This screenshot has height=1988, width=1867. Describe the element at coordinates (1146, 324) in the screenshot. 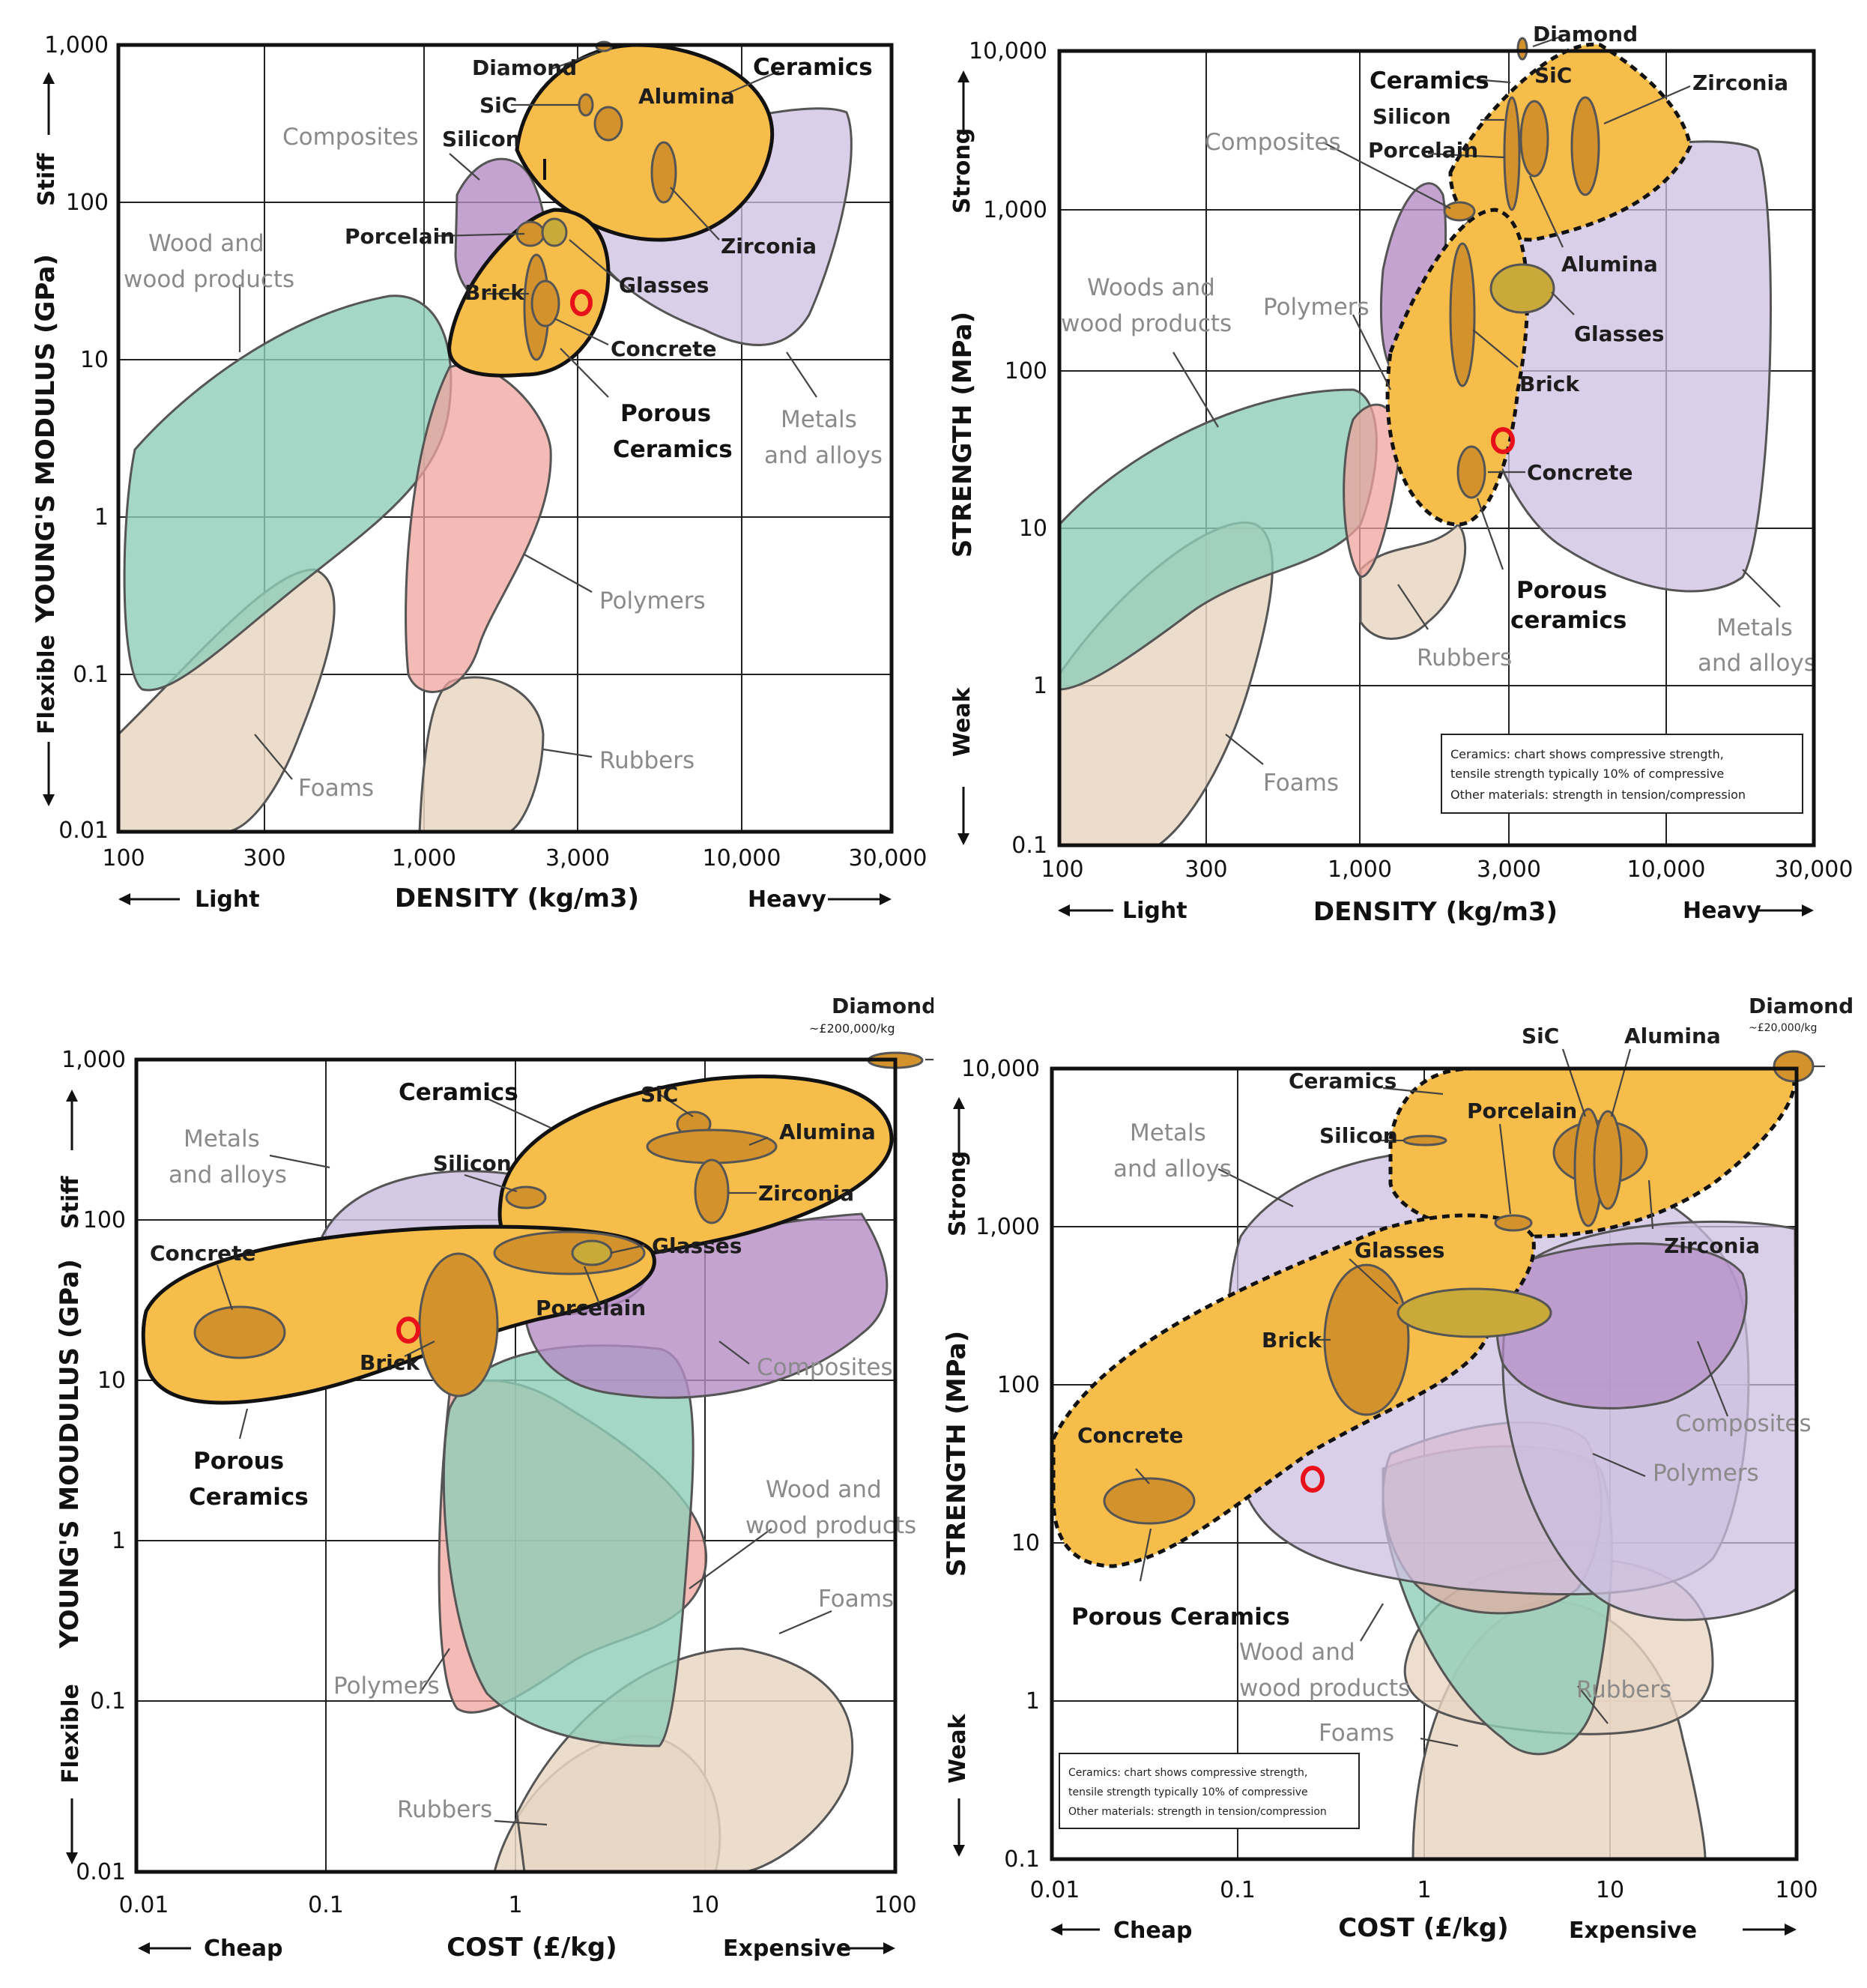

I see `label-woods-2: wood products` at that location.